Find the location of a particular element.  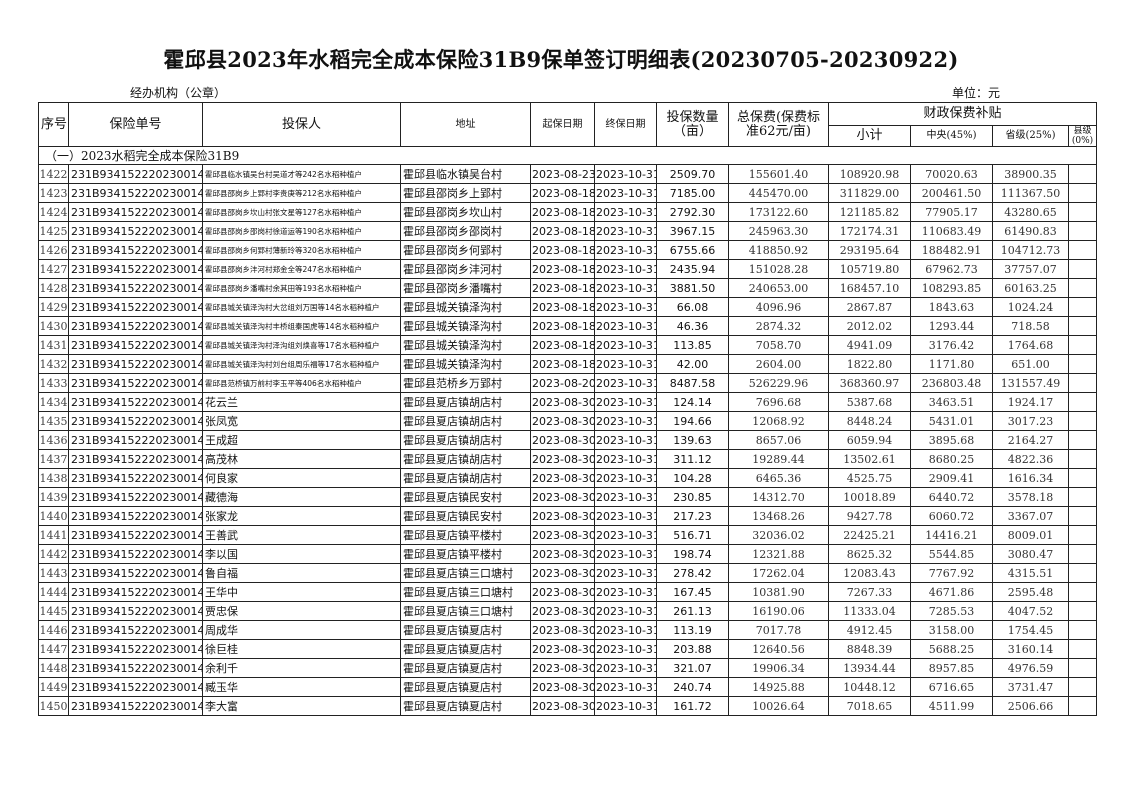

total-premium: 7058.70 is located at coordinates (778, 345).